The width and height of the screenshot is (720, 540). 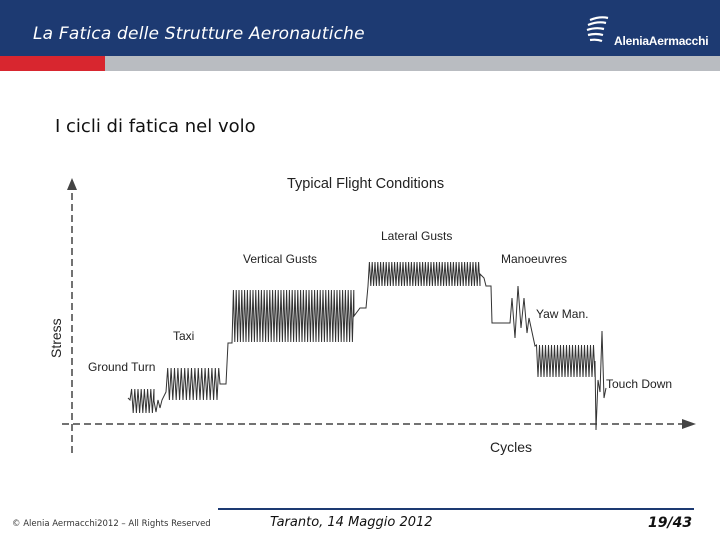 I want to click on y-axis-label: Stress, so click(x=56, y=338).